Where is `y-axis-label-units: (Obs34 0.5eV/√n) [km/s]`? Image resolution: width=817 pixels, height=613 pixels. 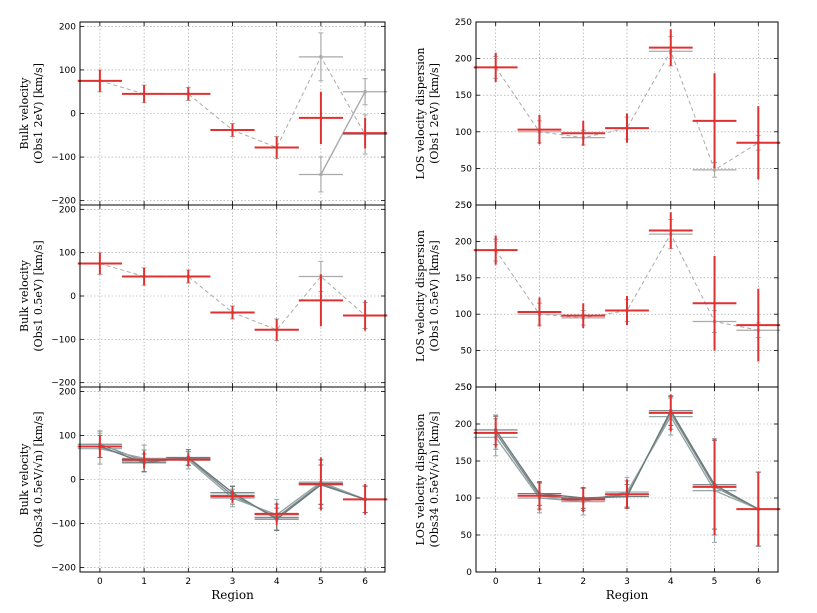
y-axis-label-units: (Obs34 0.5eV/√n) [km/s] is located at coordinates (38, 479).